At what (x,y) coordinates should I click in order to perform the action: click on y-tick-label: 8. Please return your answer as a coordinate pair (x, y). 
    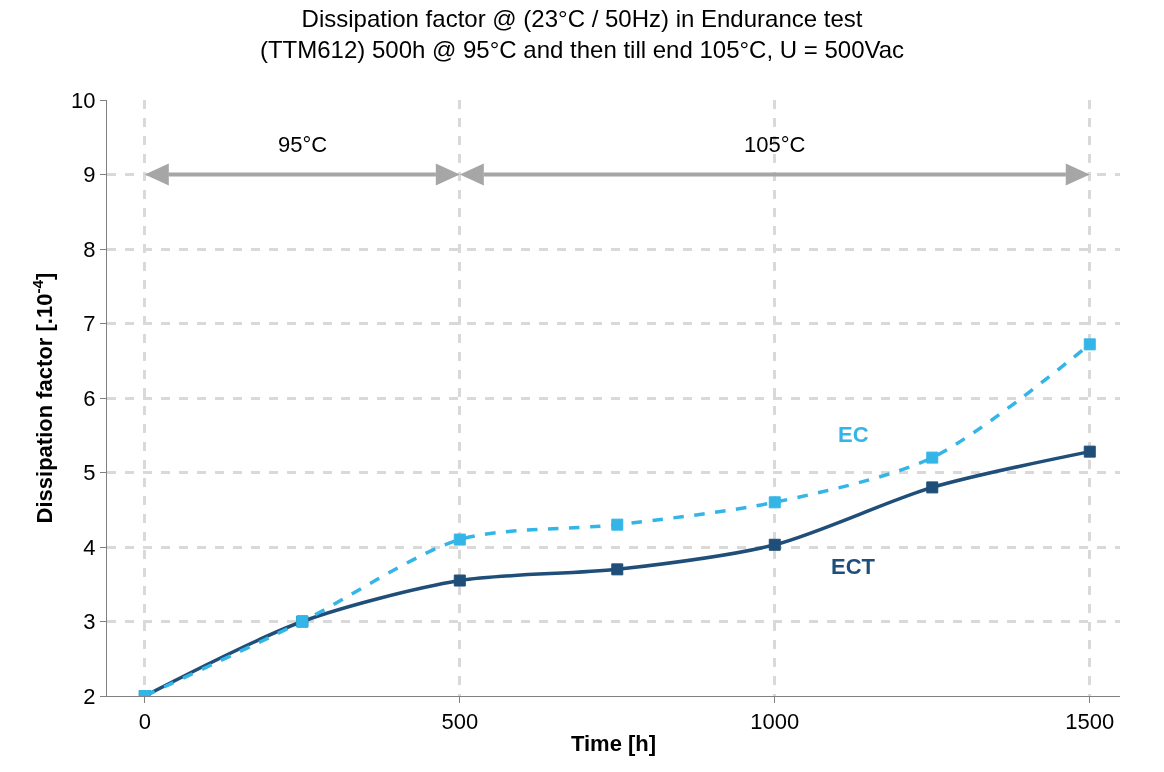
    Looking at the image, I should click on (89, 249).